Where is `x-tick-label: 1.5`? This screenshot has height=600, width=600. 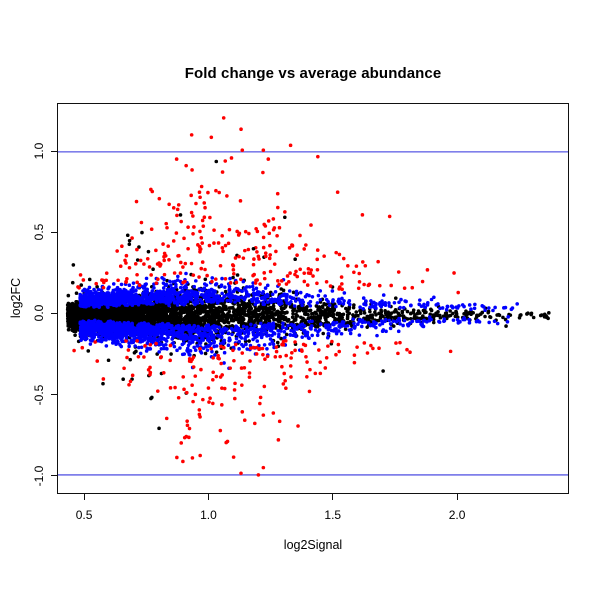
x-tick-label: 1.5 is located at coordinates (333, 515).